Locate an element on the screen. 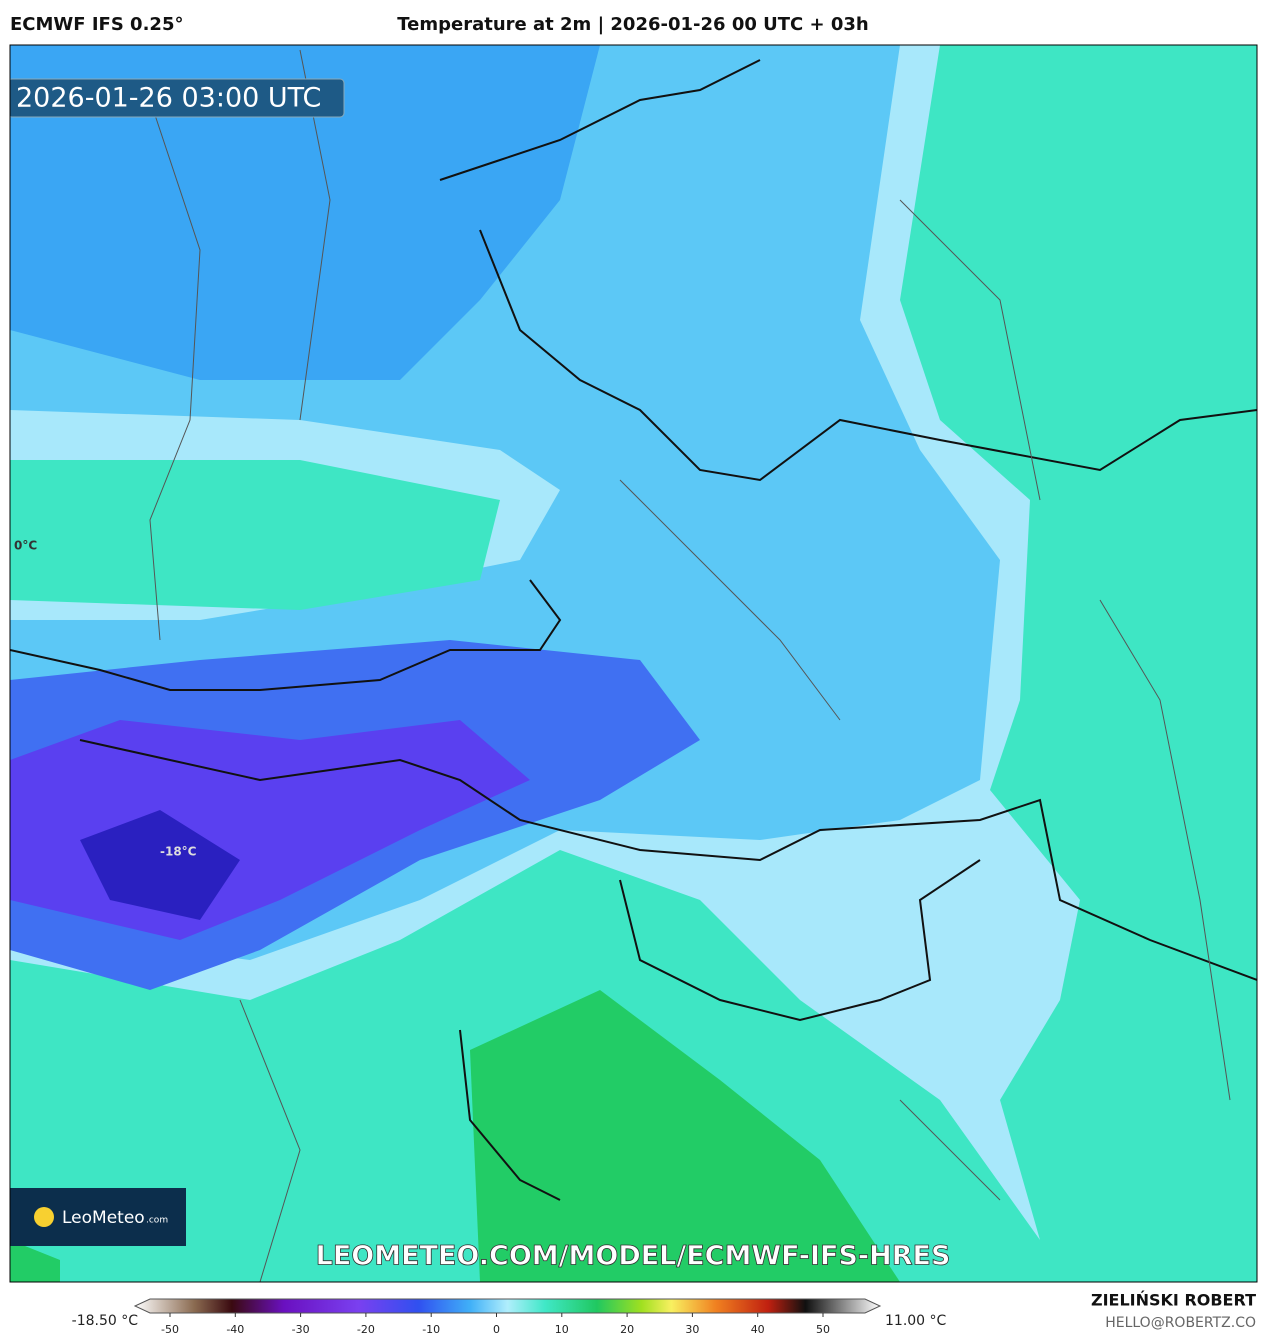 This screenshot has height=1338, width=1267. legend-min: -18.50 °C is located at coordinates (105, 1321).